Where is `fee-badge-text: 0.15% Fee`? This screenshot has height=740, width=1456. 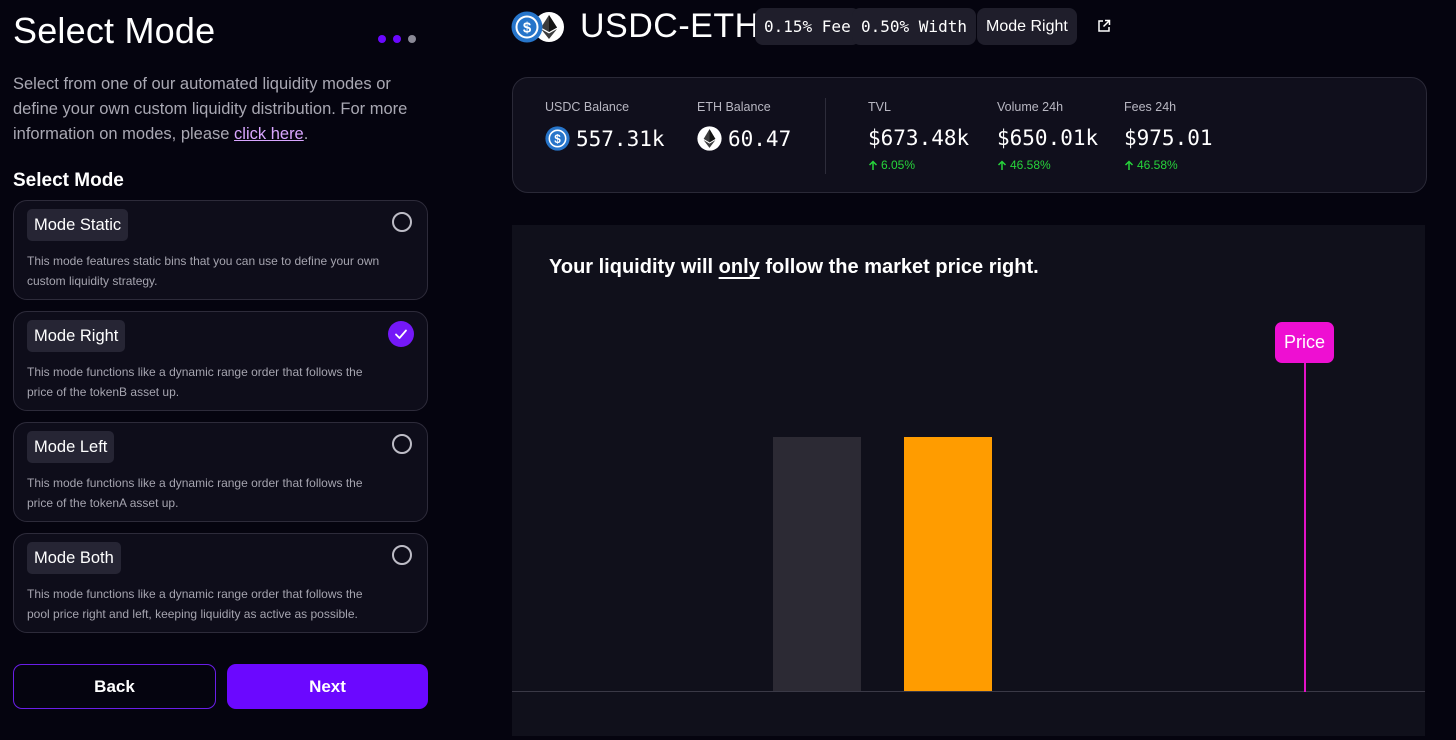
fee-badge-text: 0.15% Fee is located at coordinates (807, 26).